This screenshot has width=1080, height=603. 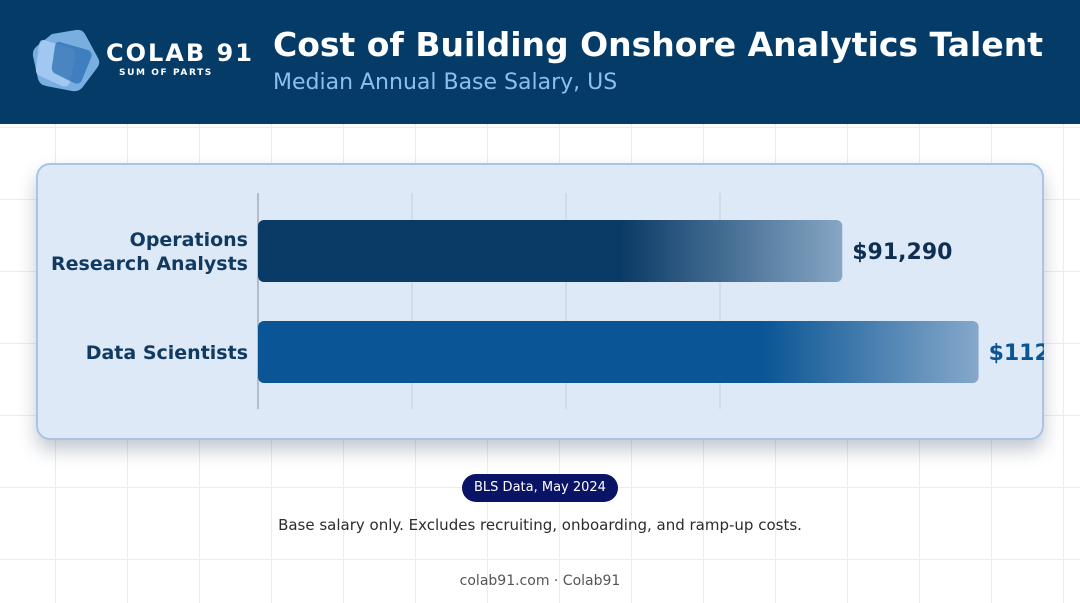 I want to click on footer-credit: colab91.com · Colab91, so click(x=540, y=581).